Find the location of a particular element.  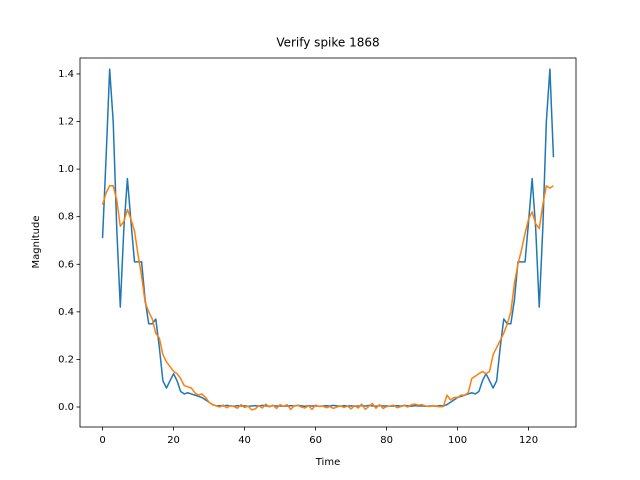

x-tick-label: 80 is located at coordinates (386, 440).